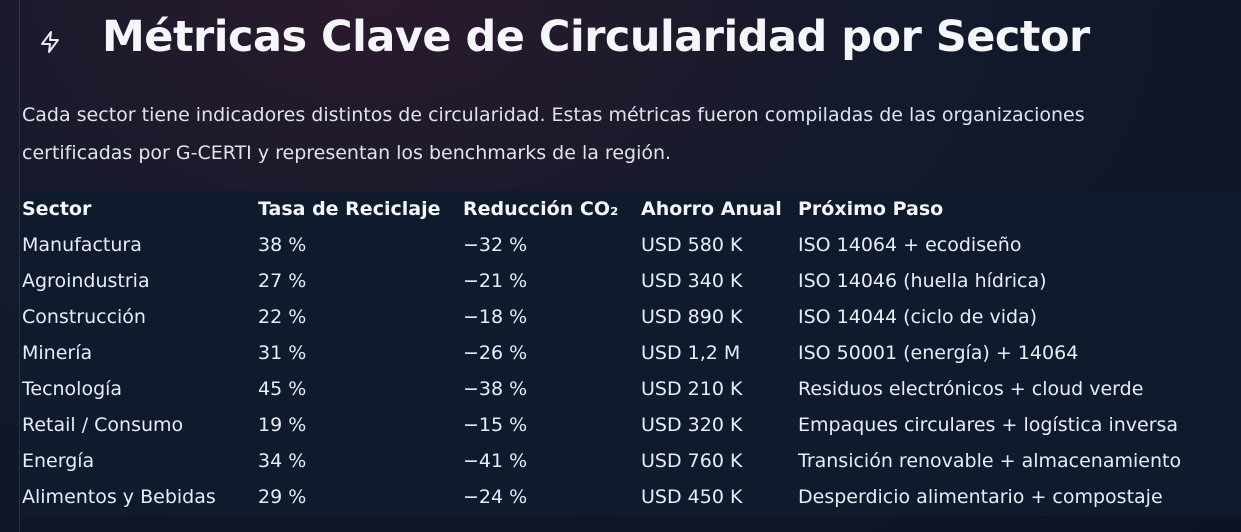 The width and height of the screenshot is (1241, 532). What do you see at coordinates (19, 266) in the screenshot?
I see `edge-line` at bounding box center [19, 266].